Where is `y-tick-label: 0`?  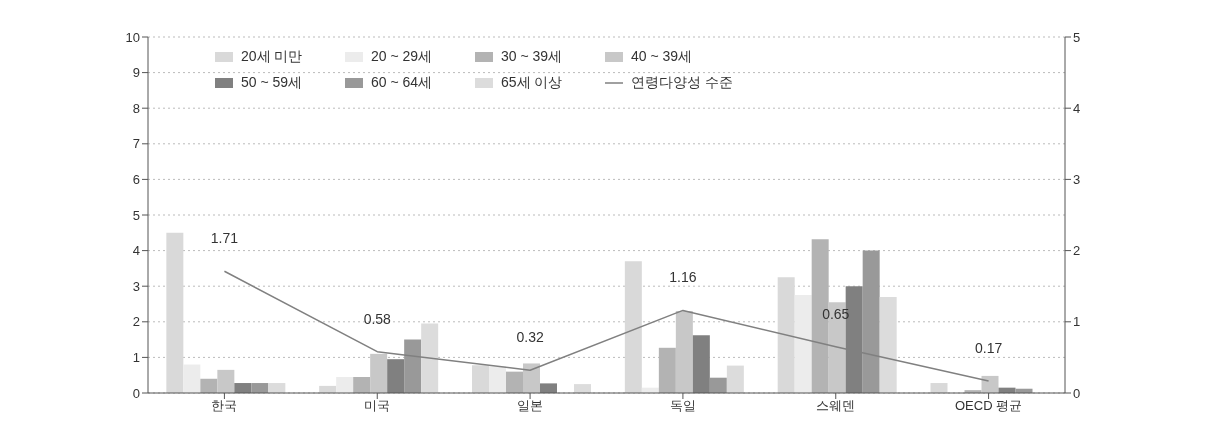 y-tick-label: 0 is located at coordinates (136, 393).